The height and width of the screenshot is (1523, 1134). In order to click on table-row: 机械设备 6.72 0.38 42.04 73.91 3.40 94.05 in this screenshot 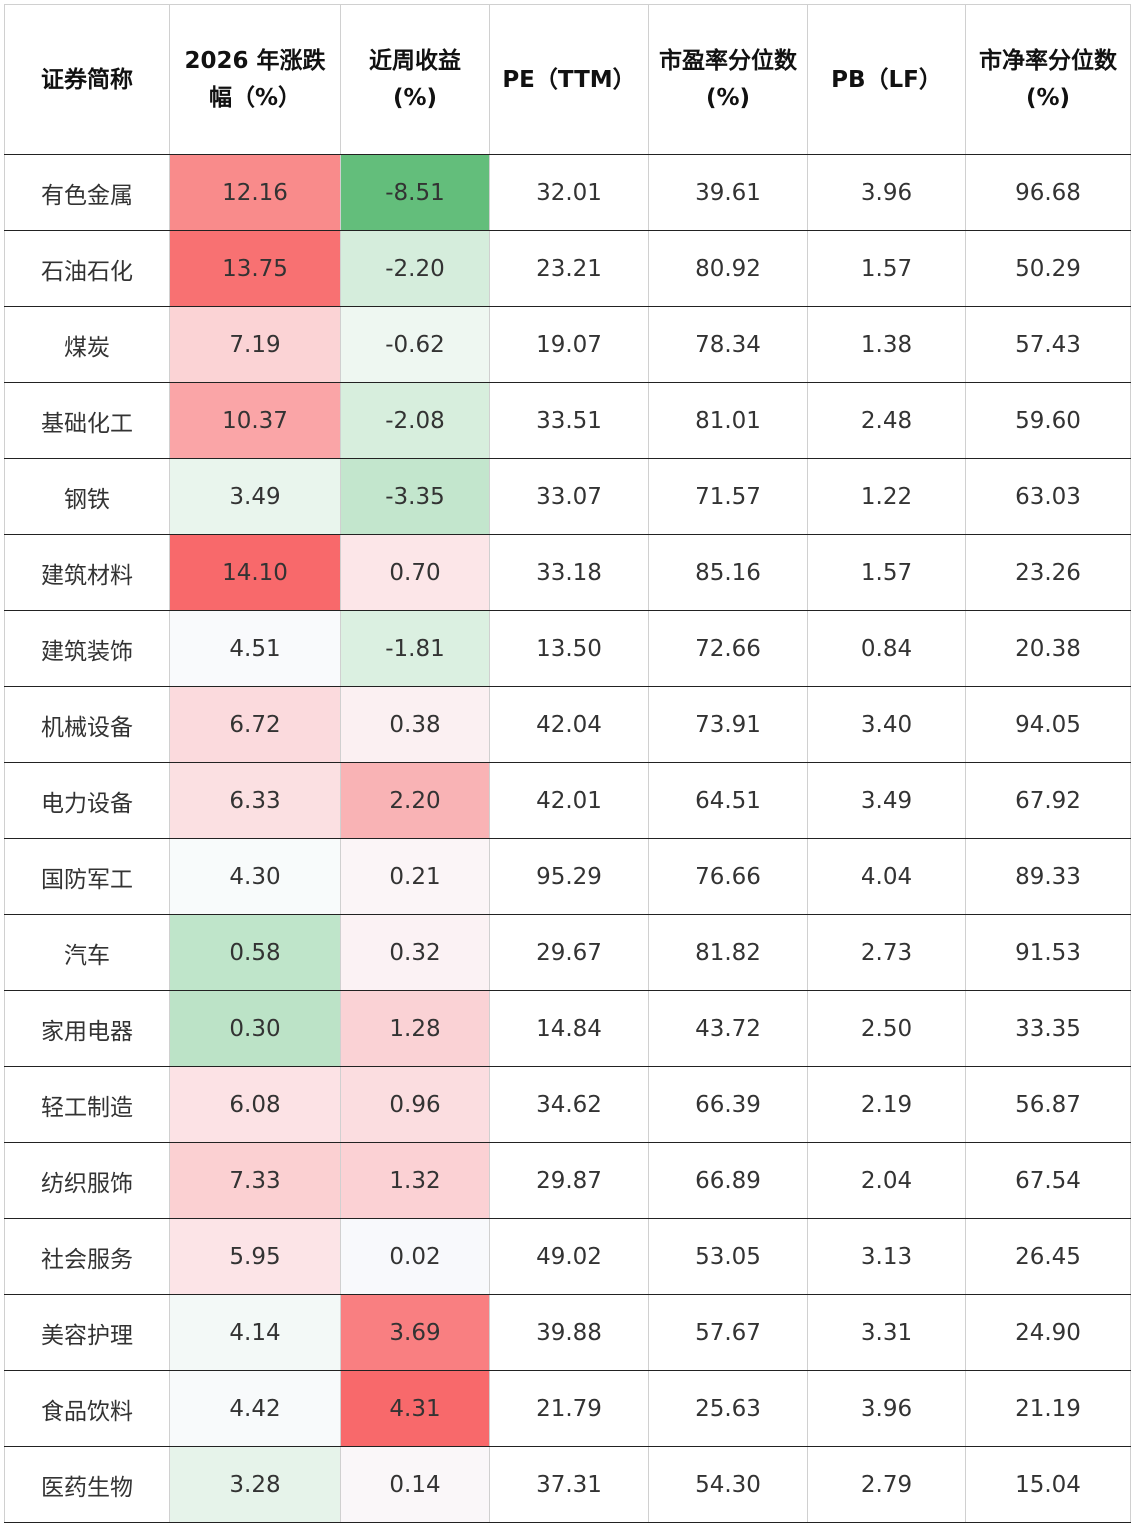, I will do `click(567, 724)`.